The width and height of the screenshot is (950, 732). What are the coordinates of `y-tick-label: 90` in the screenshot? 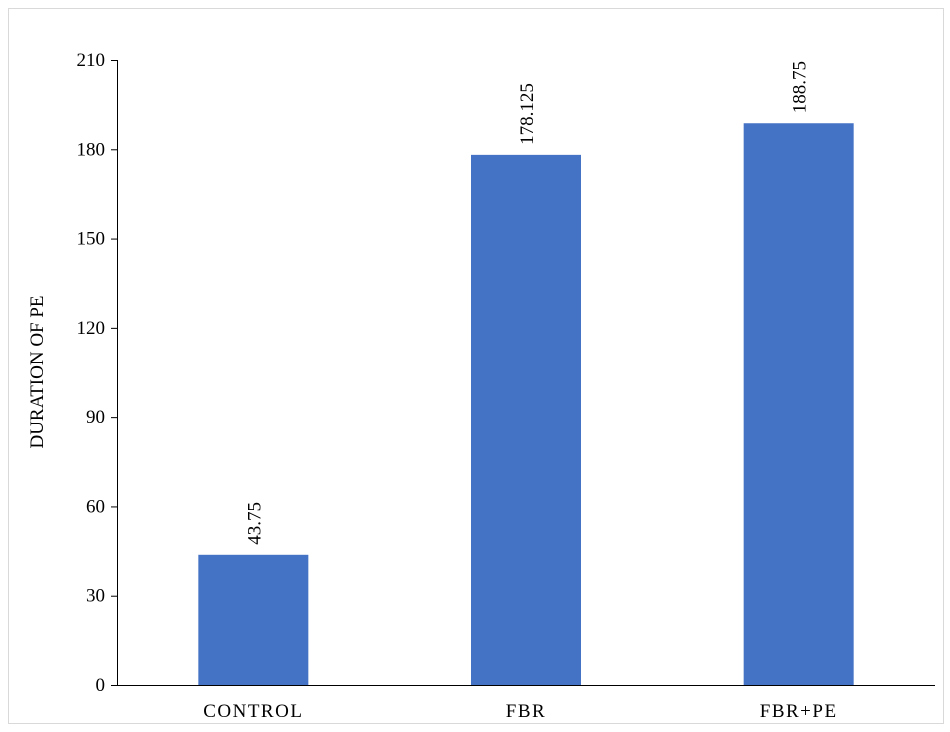 It's located at (95, 417).